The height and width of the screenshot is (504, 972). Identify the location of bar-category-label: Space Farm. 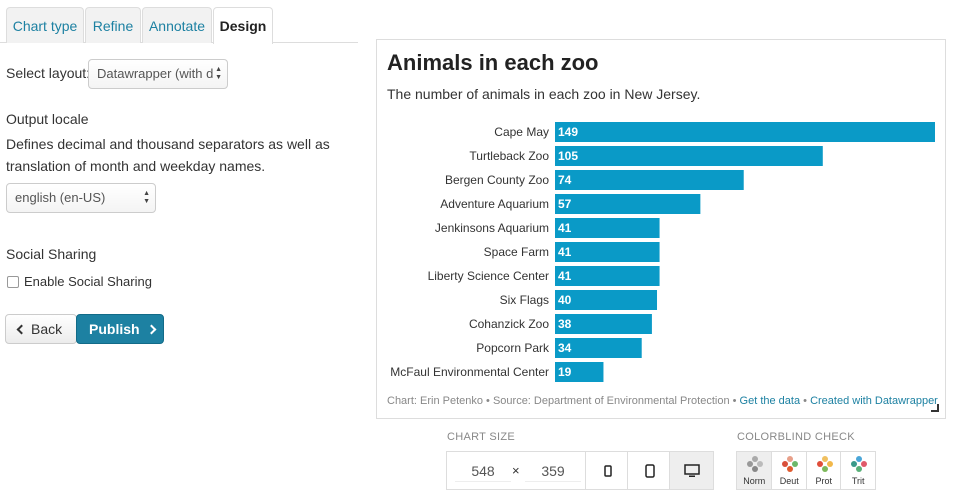
(516, 252).